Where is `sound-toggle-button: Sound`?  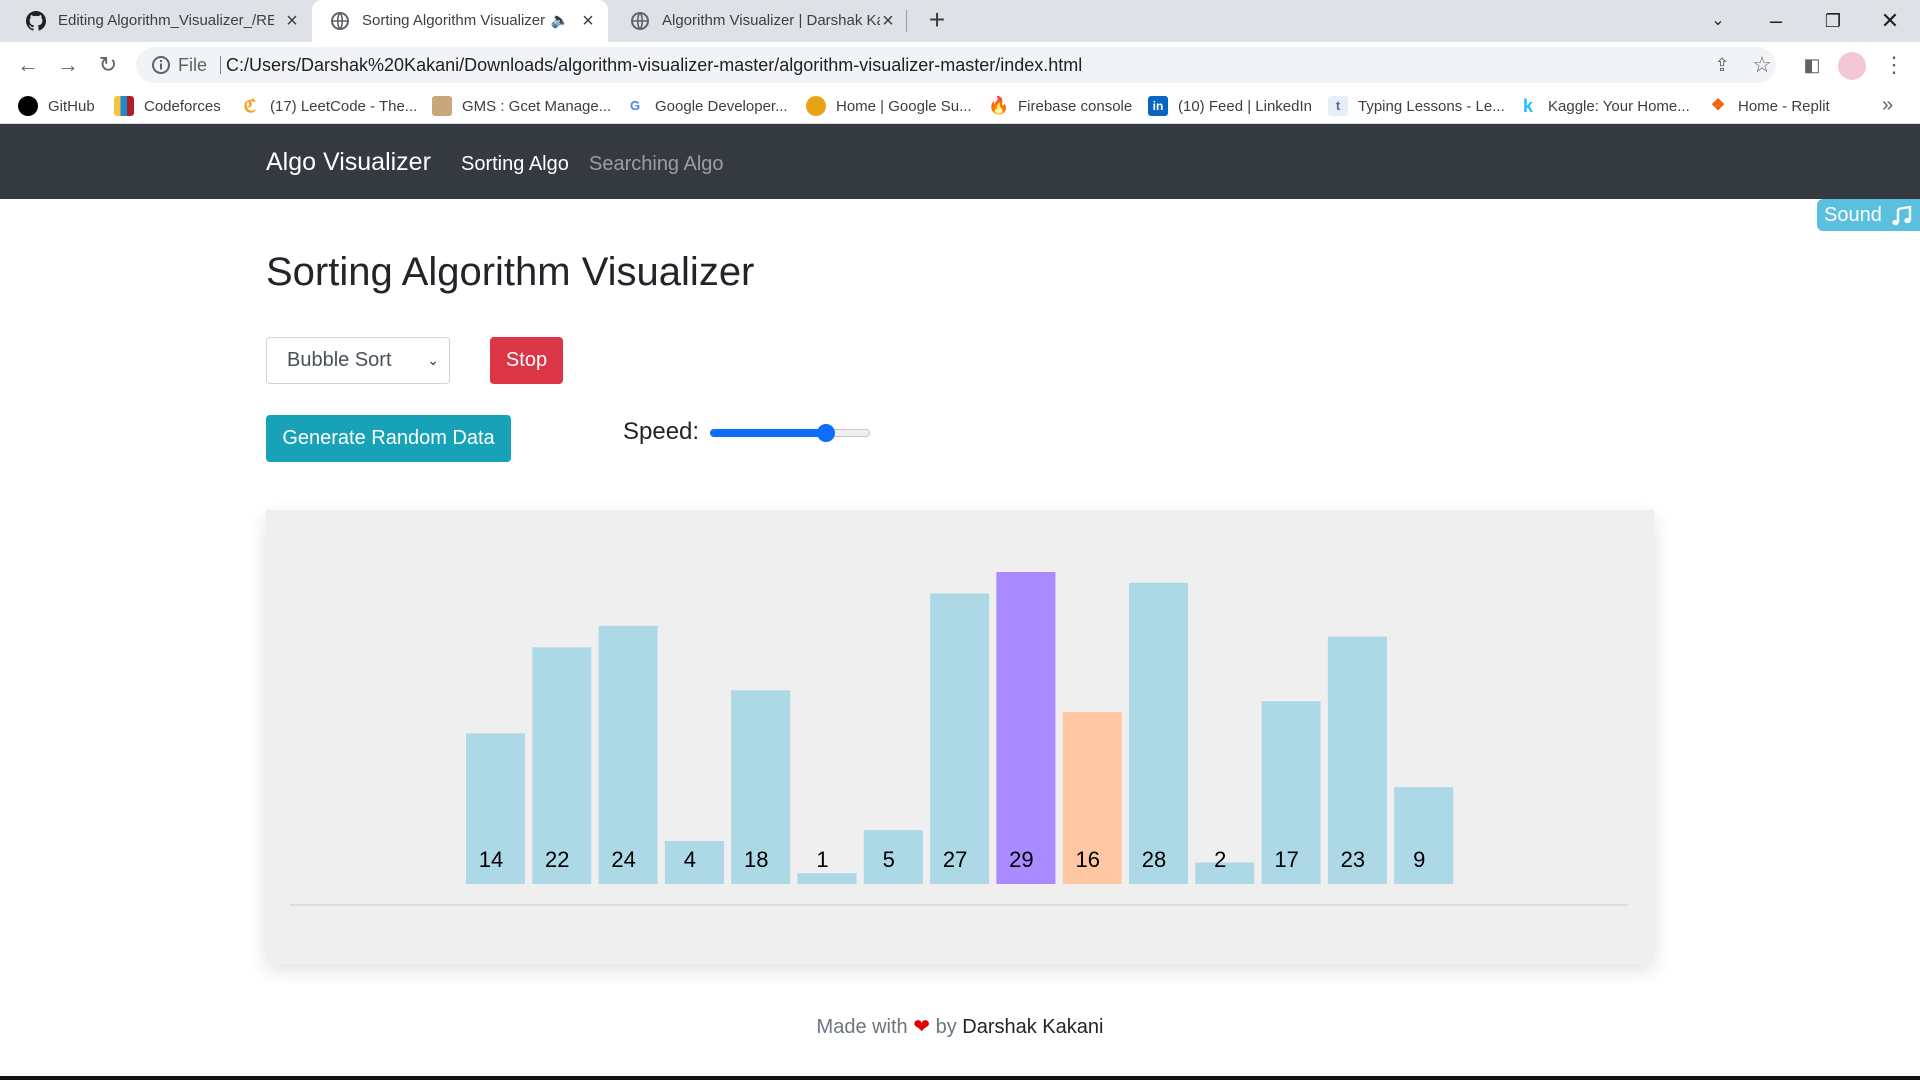
sound-toggle-button: Sound is located at coordinates (1868, 215).